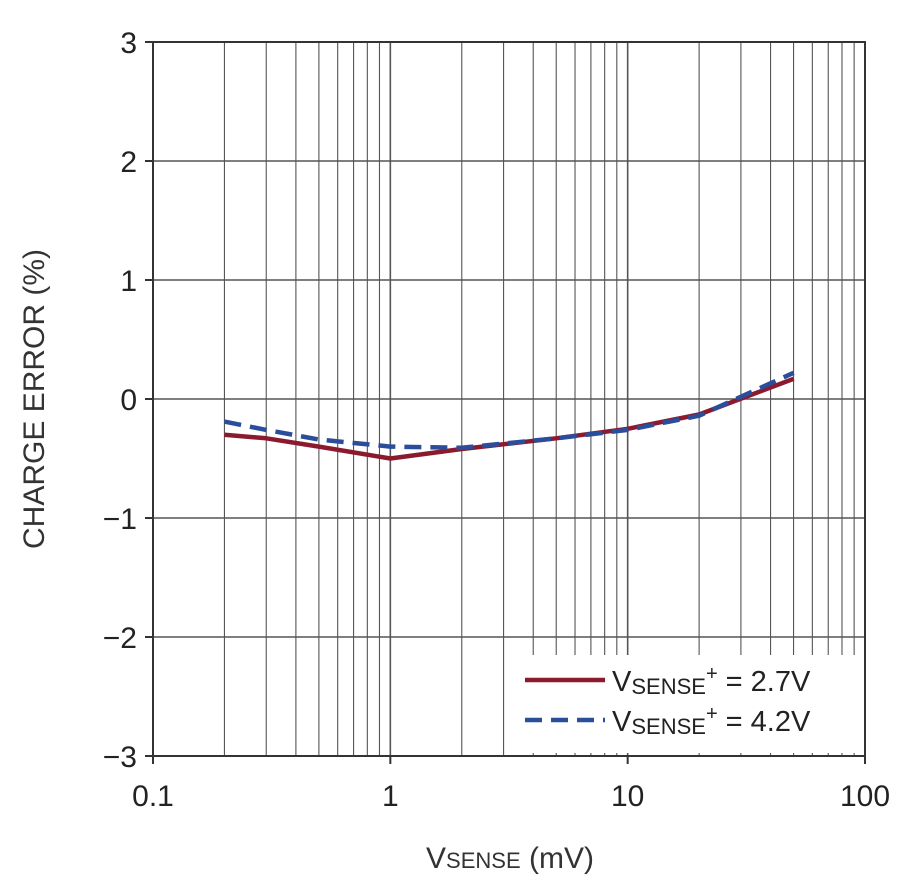 The image size is (900, 891). What do you see at coordinates (128, 400) in the screenshot?
I see `y-tick-label: 0` at bounding box center [128, 400].